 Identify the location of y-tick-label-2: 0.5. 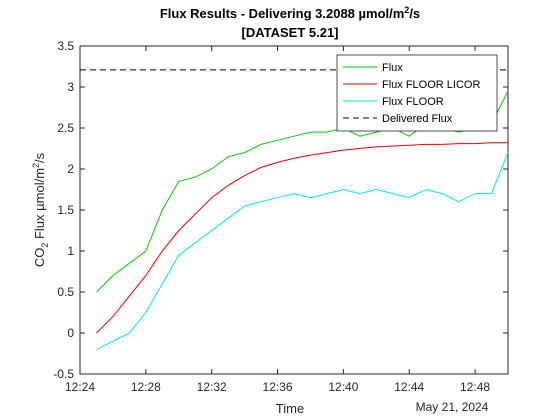
(65, 292).